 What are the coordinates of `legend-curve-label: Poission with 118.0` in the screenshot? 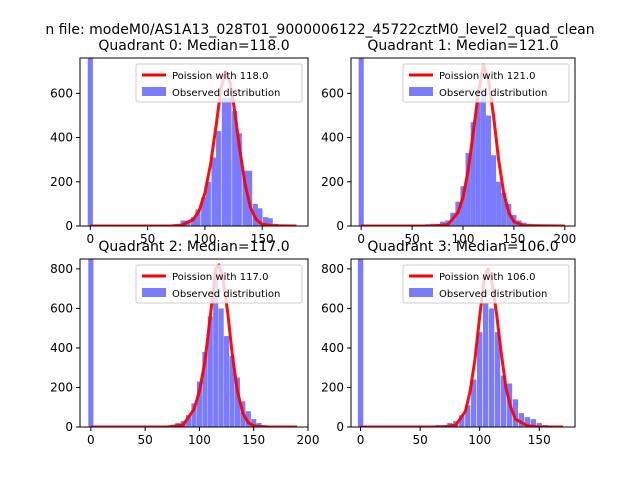 It's located at (220, 76).